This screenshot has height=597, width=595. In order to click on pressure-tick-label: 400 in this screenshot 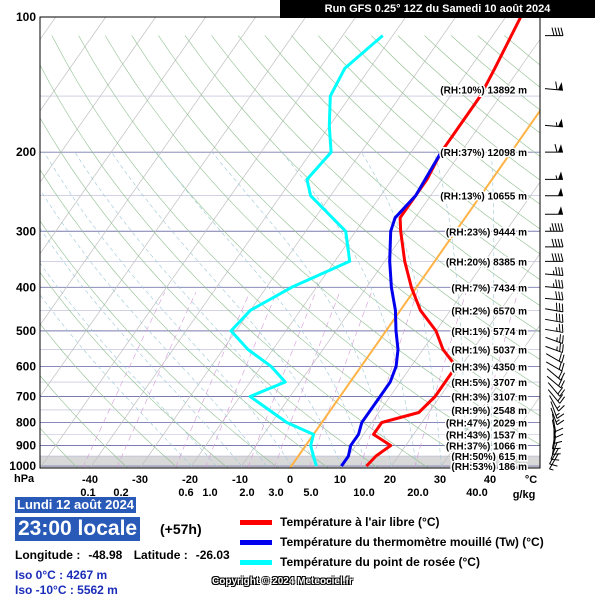, I will do `click(26, 287)`.